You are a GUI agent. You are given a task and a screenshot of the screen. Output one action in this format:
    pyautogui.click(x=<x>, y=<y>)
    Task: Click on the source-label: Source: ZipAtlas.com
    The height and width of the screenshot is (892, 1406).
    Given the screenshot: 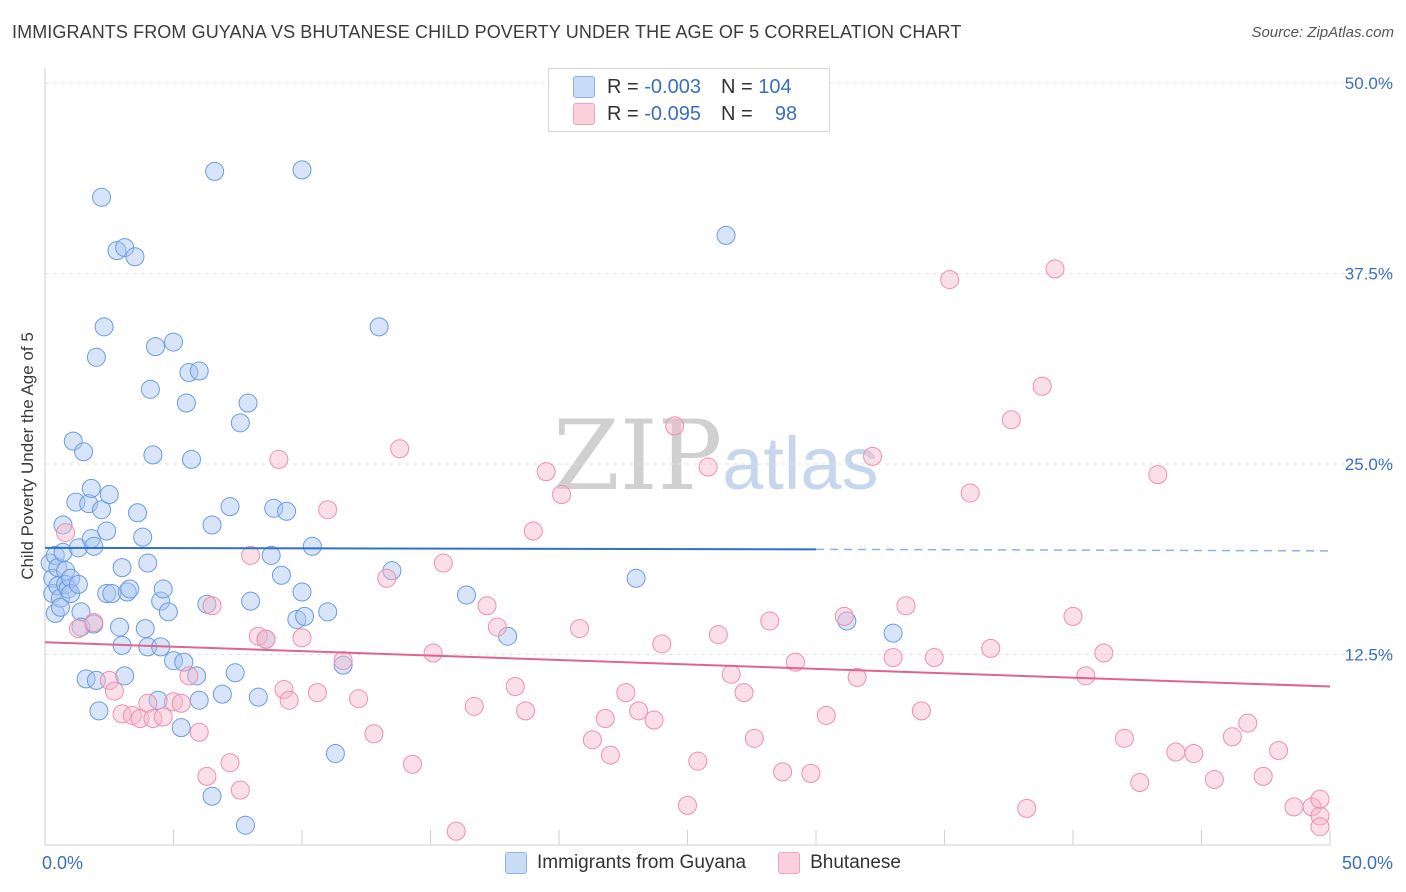 What is the action you would take?
    pyautogui.click(x=1322, y=32)
    